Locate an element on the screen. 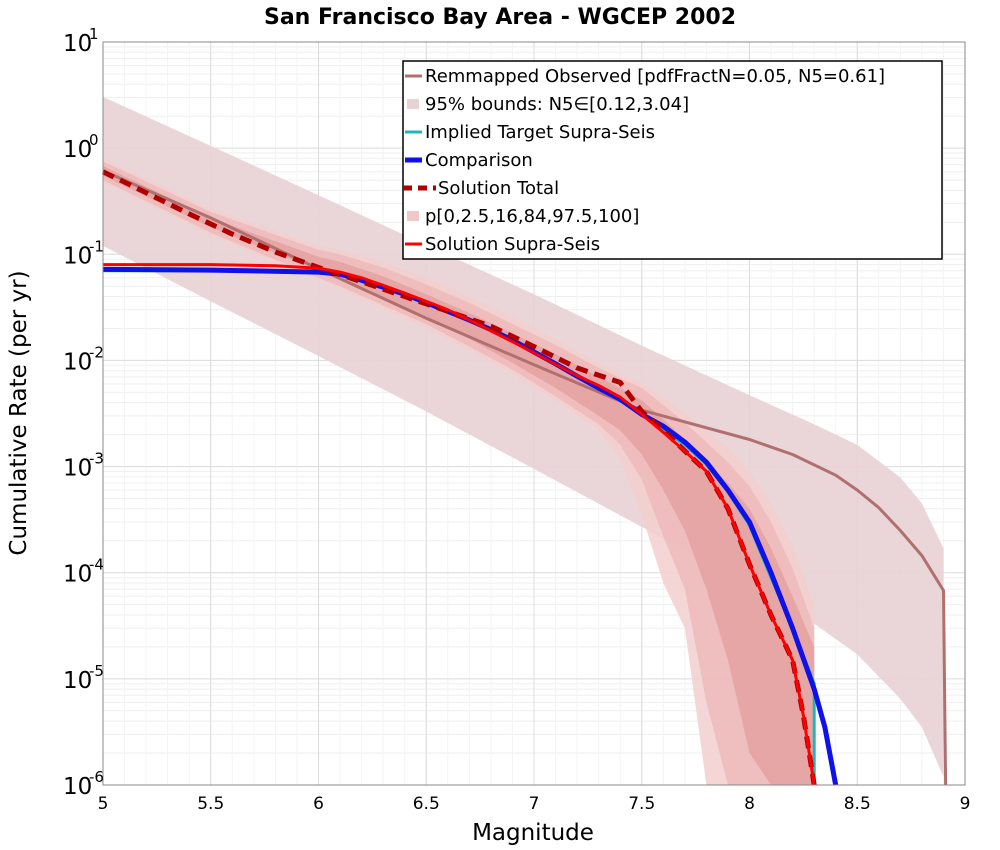  y-tick-label: 10⁻² is located at coordinates (83, 359).